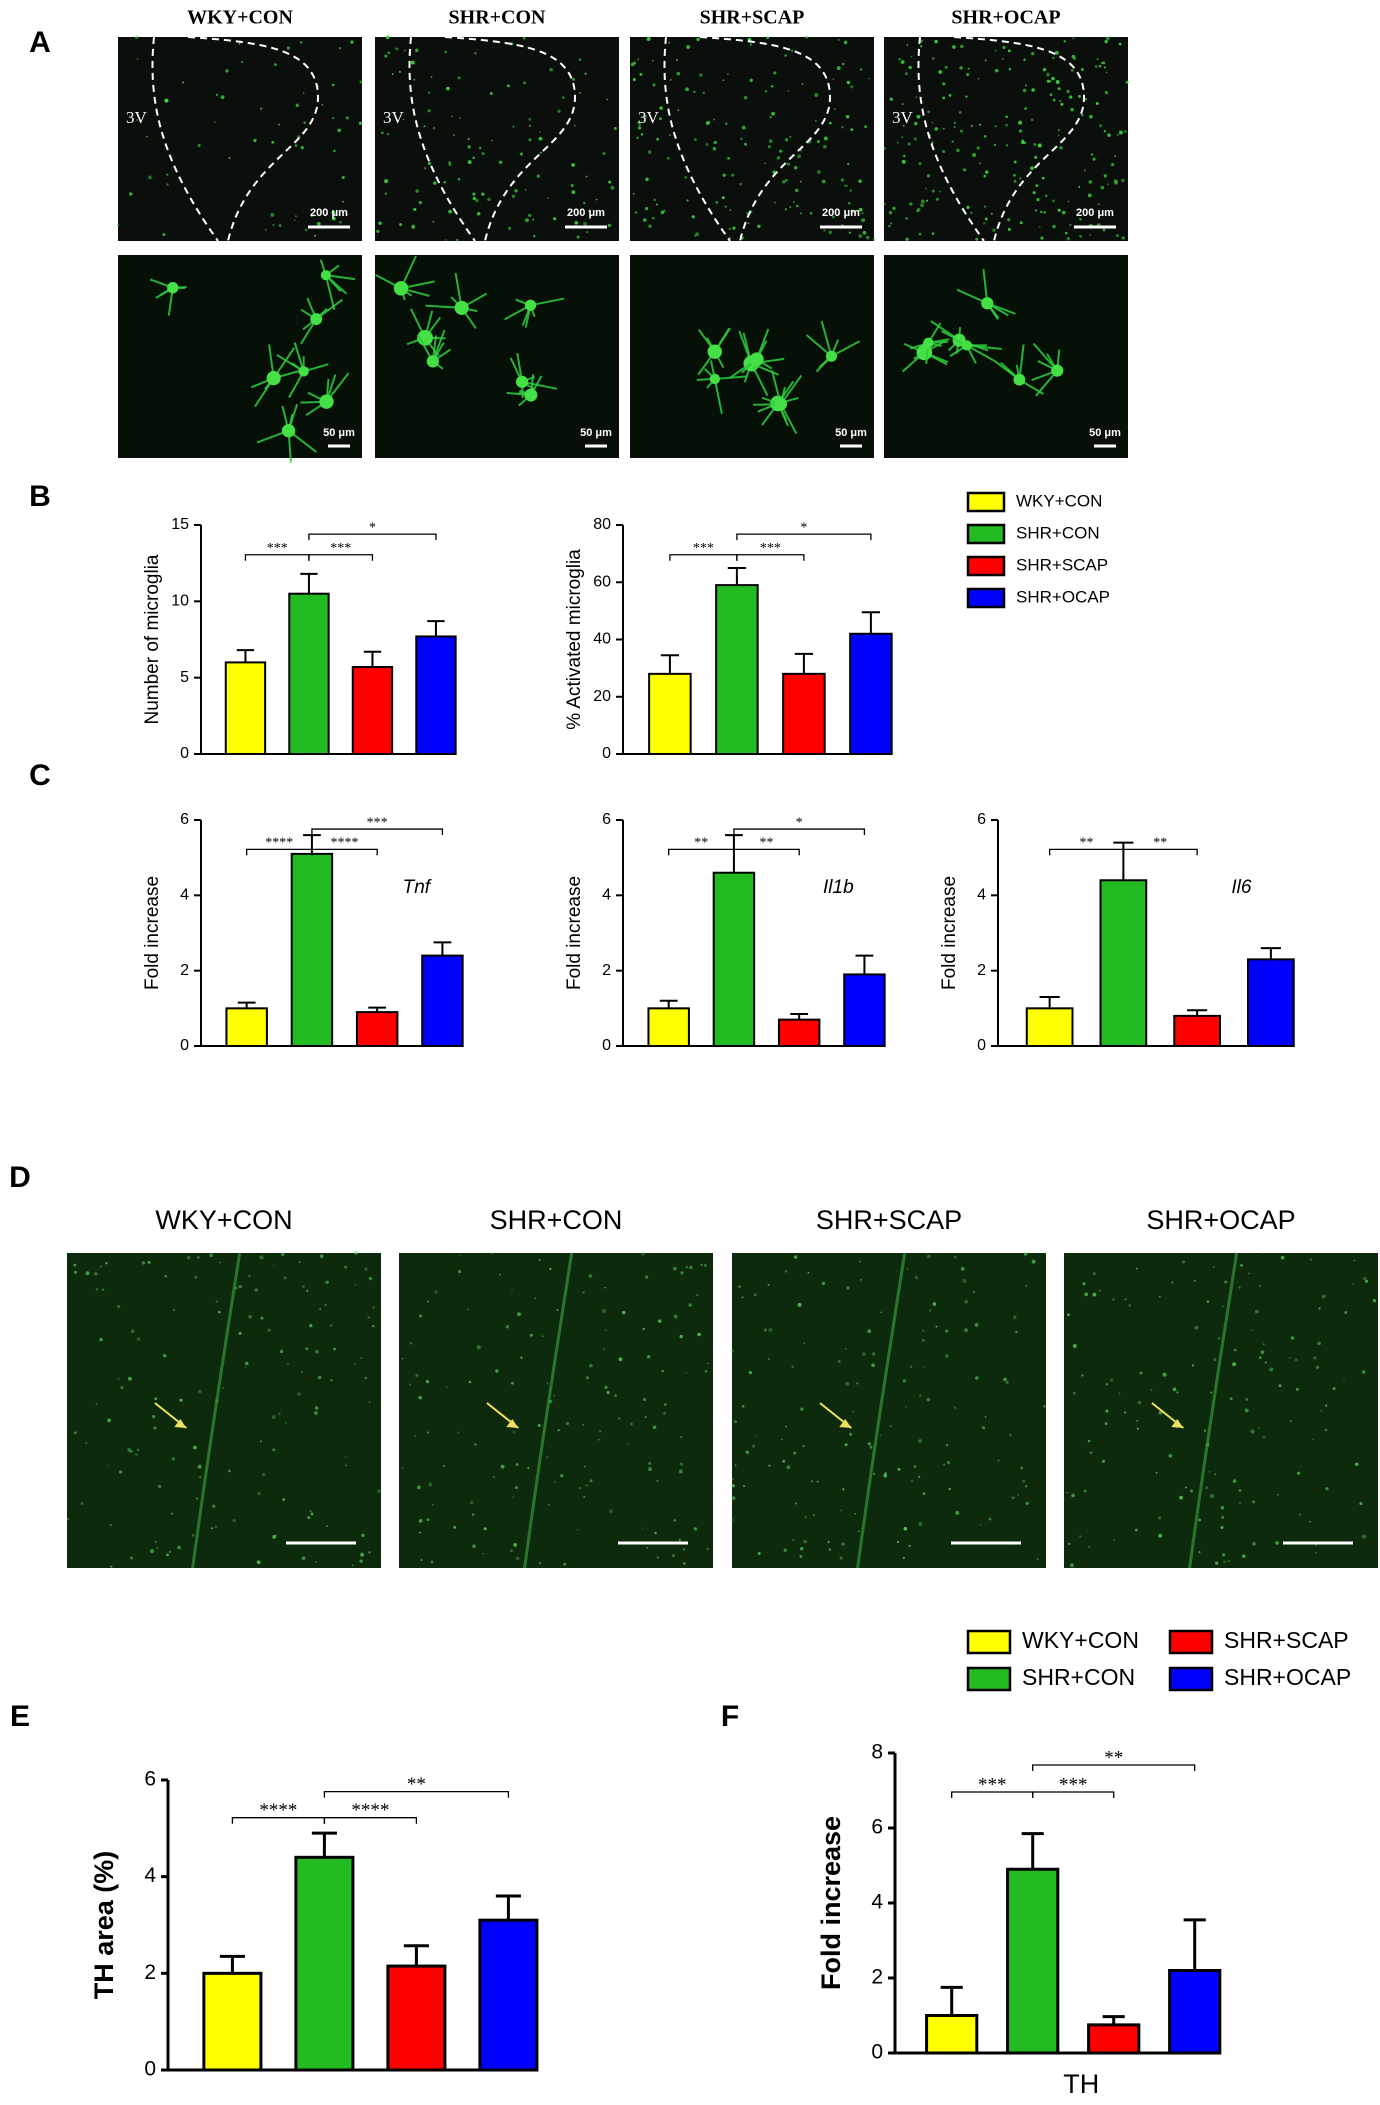 This screenshot has height=2105, width=1380. What do you see at coordinates (324, 1963) in the screenshot?
I see `bar` at bounding box center [324, 1963].